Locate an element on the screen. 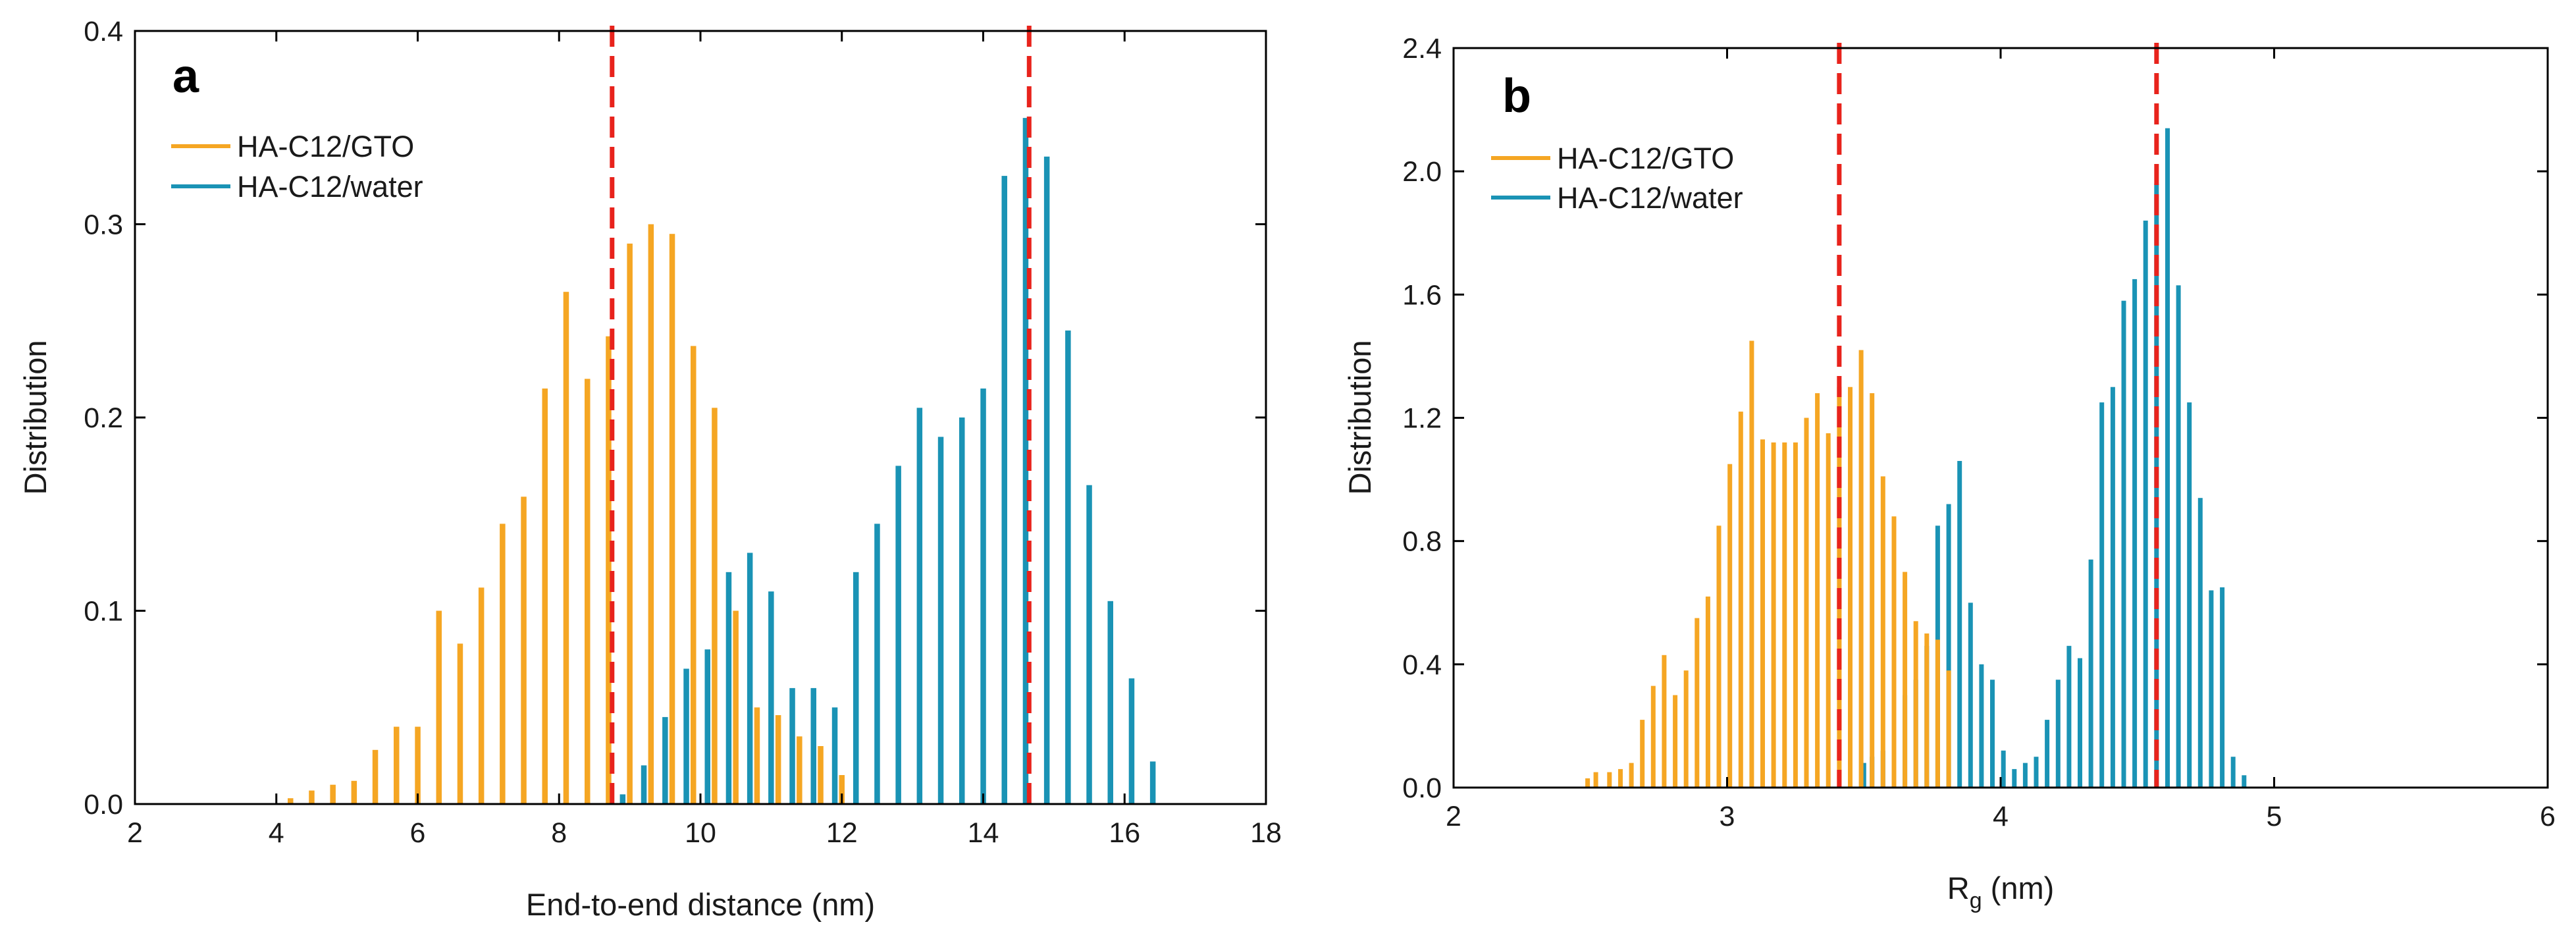  b-y-tick-label: 2.0 is located at coordinates (1422, 172).